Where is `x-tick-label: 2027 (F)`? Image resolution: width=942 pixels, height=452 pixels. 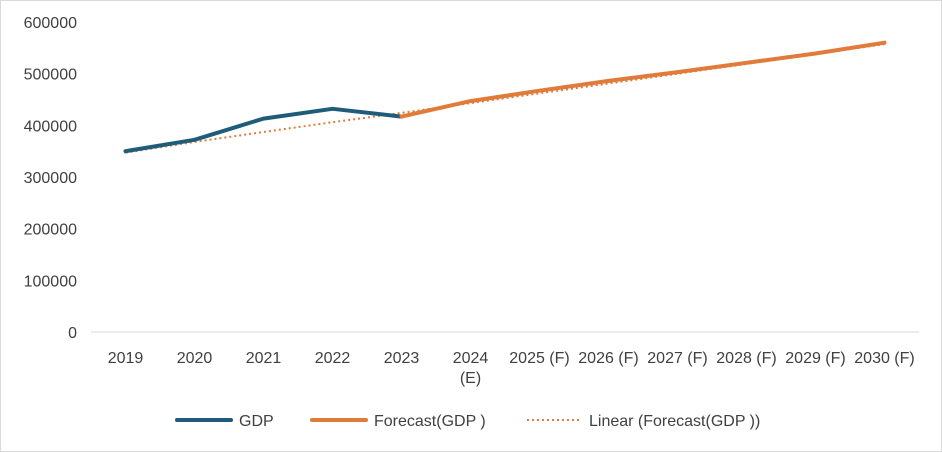
x-tick-label: 2027 (F) is located at coordinates (677, 358).